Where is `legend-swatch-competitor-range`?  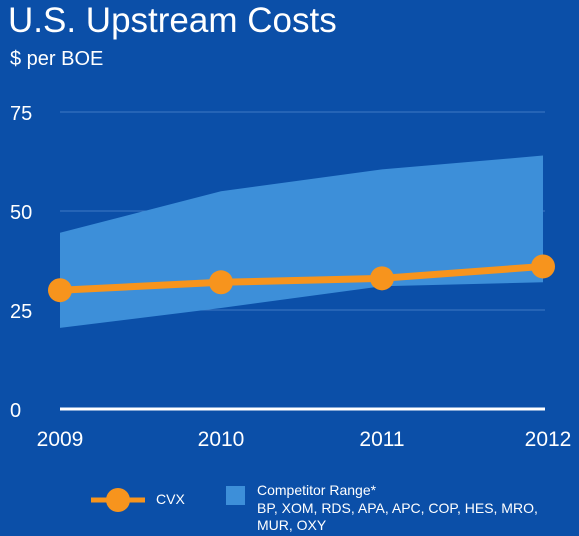 legend-swatch-competitor-range is located at coordinates (235, 495).